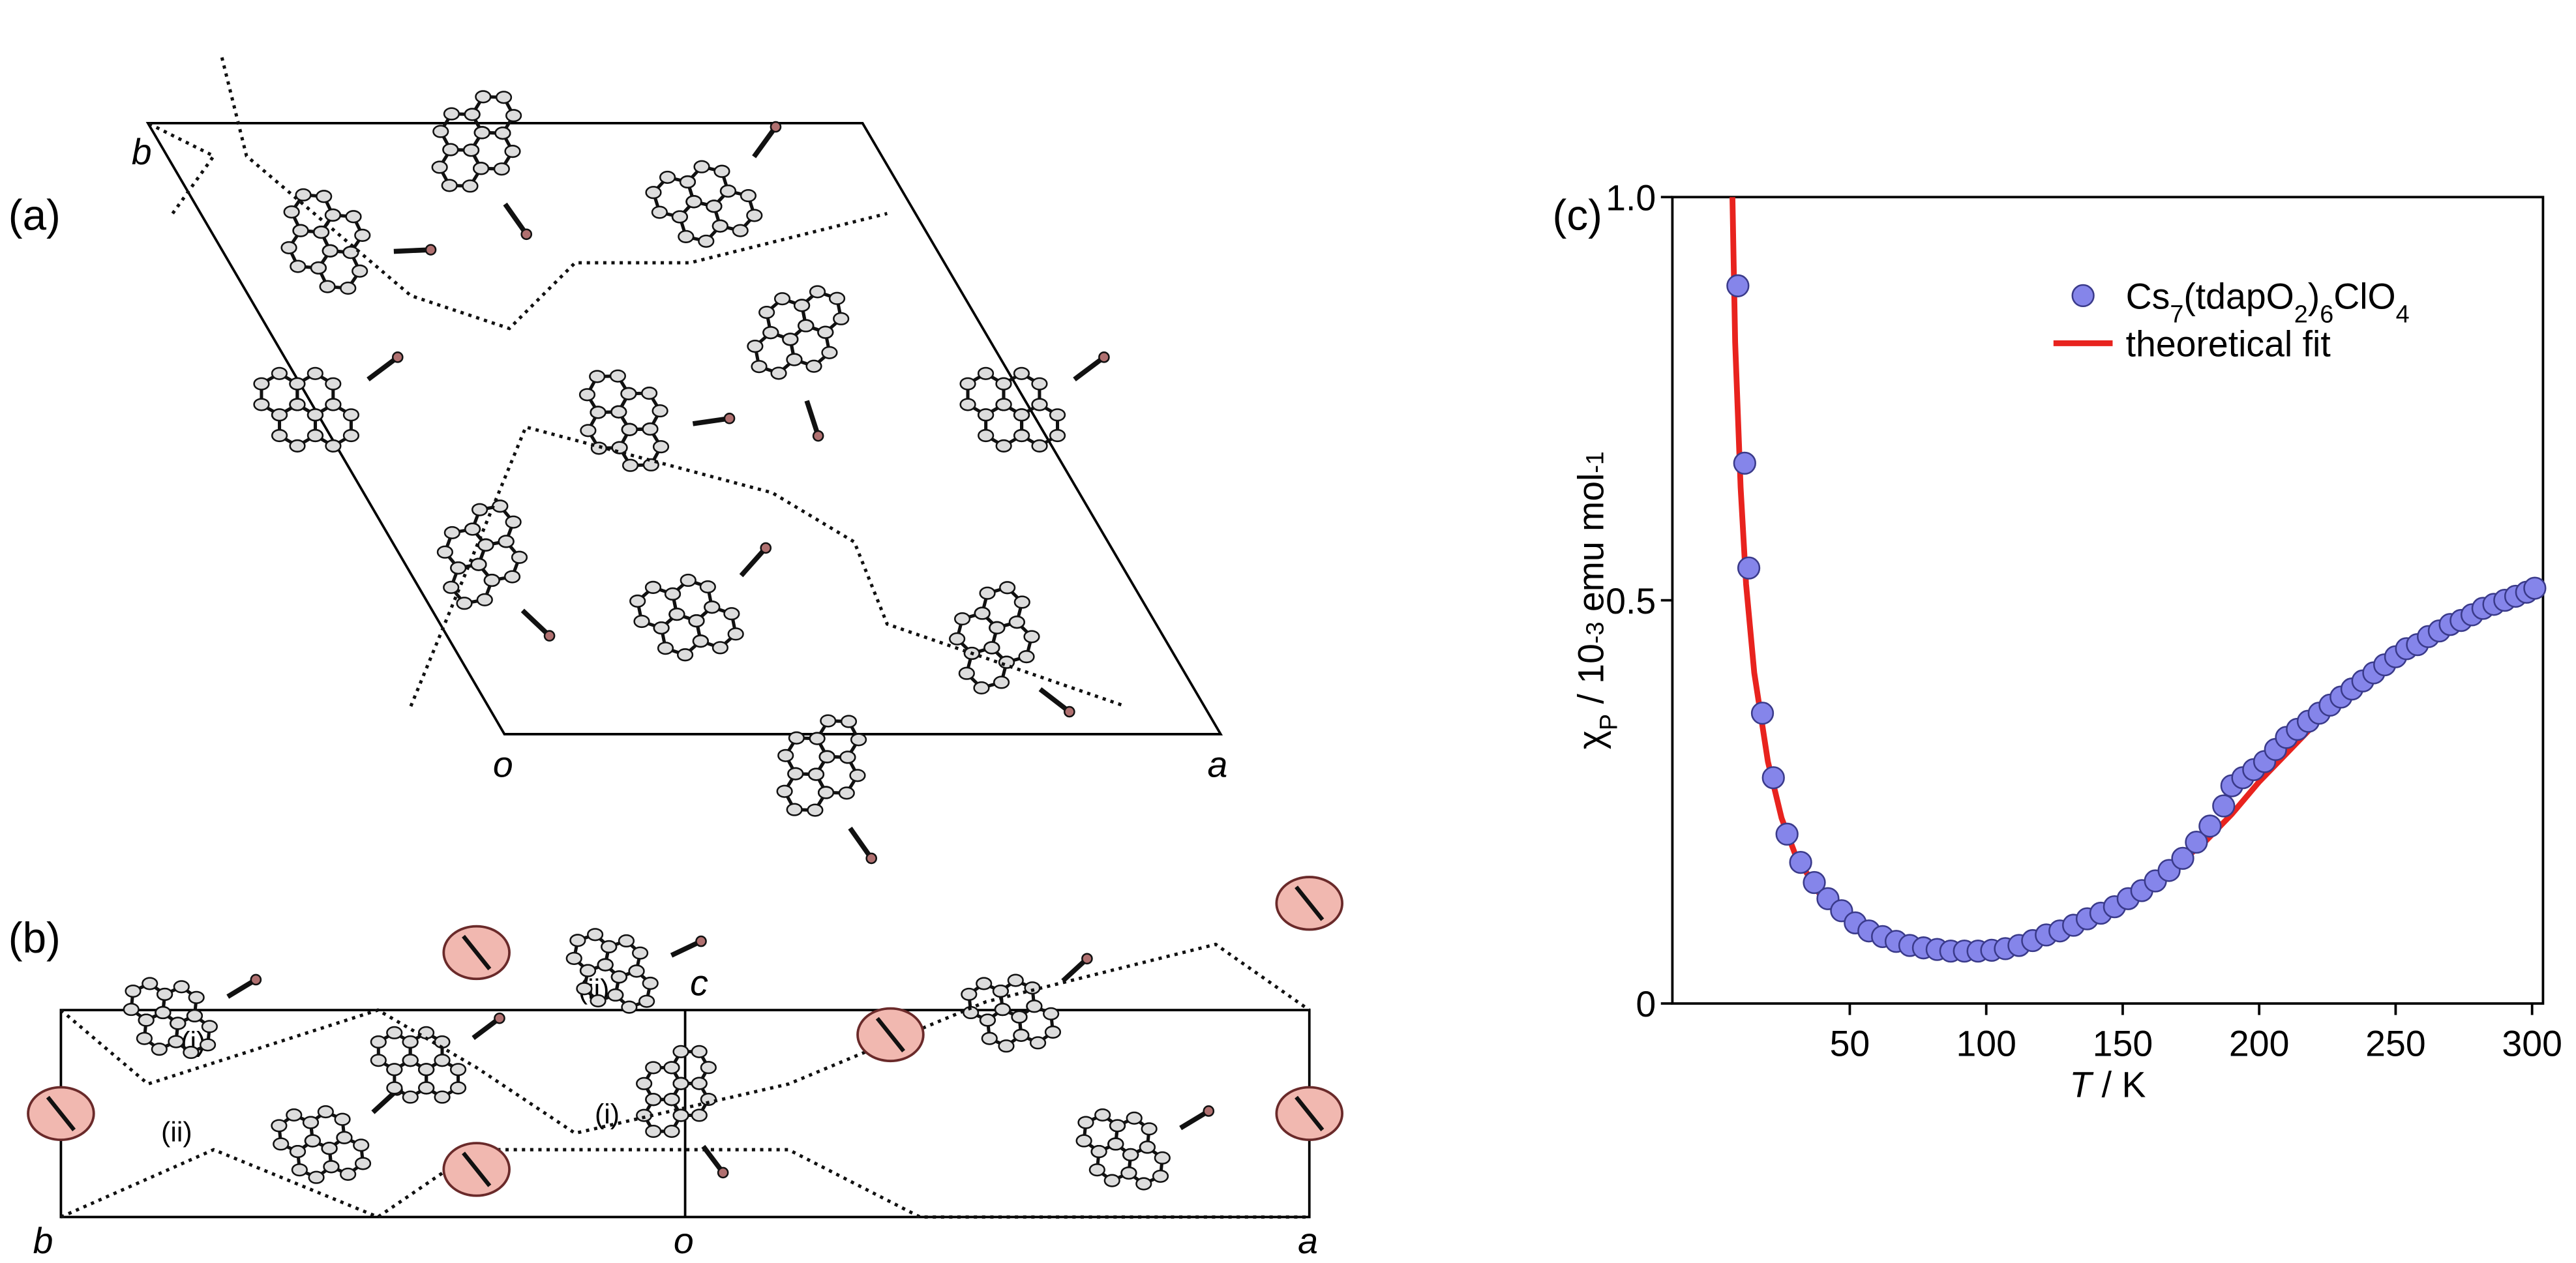  What do you see at coordinates (43, 1241) in the screenshot?
I see `axis-label: b` at bounding box center [43, 1241].